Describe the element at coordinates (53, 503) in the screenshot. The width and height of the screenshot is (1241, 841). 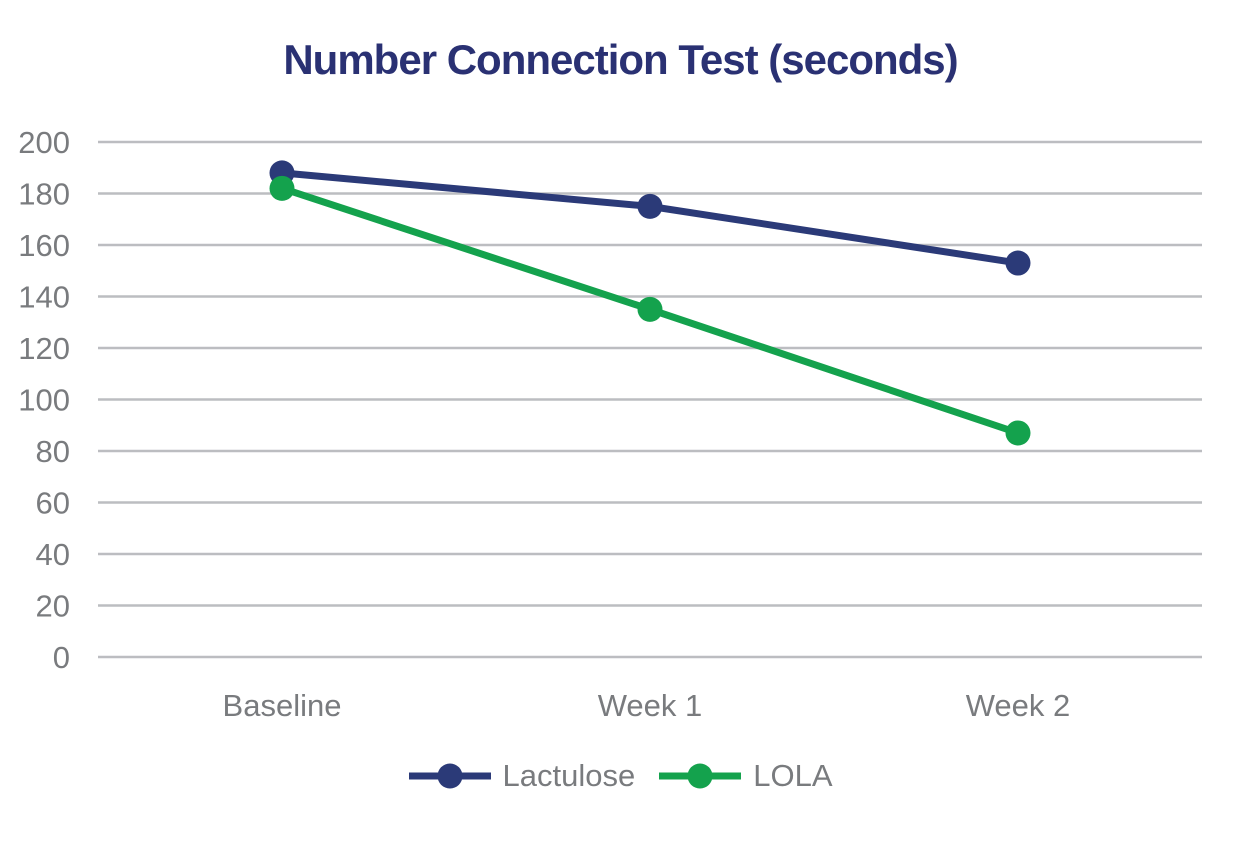
I see `y-axis-tick-label: 60` at that location.